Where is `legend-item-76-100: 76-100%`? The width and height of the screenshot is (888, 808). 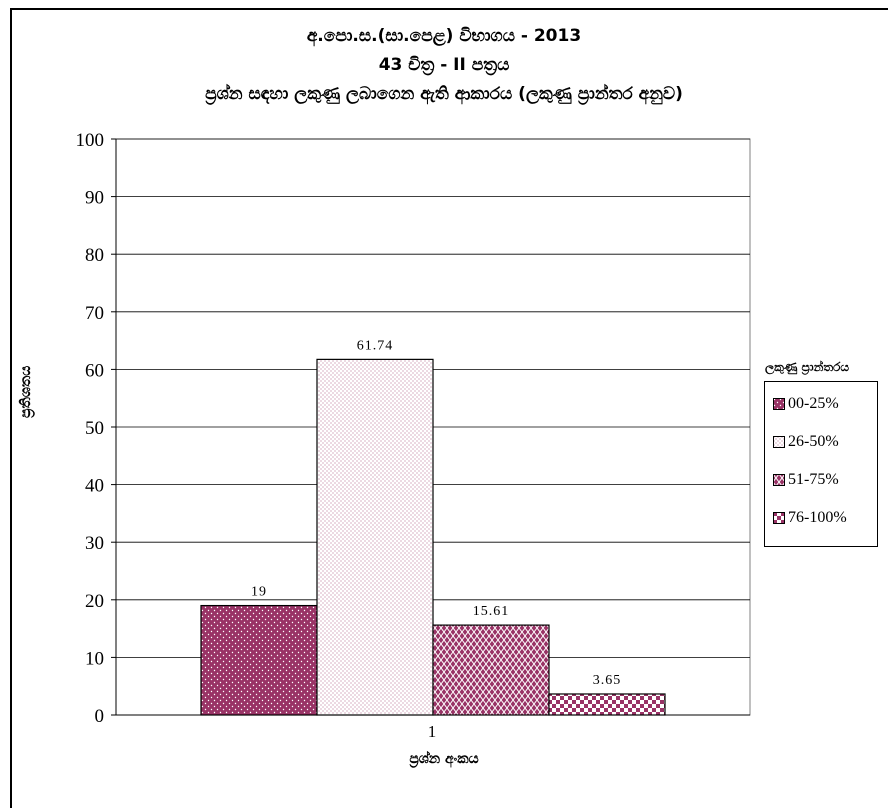 legend-item-76-100: 76-100% is located at coordinates (810, 518).